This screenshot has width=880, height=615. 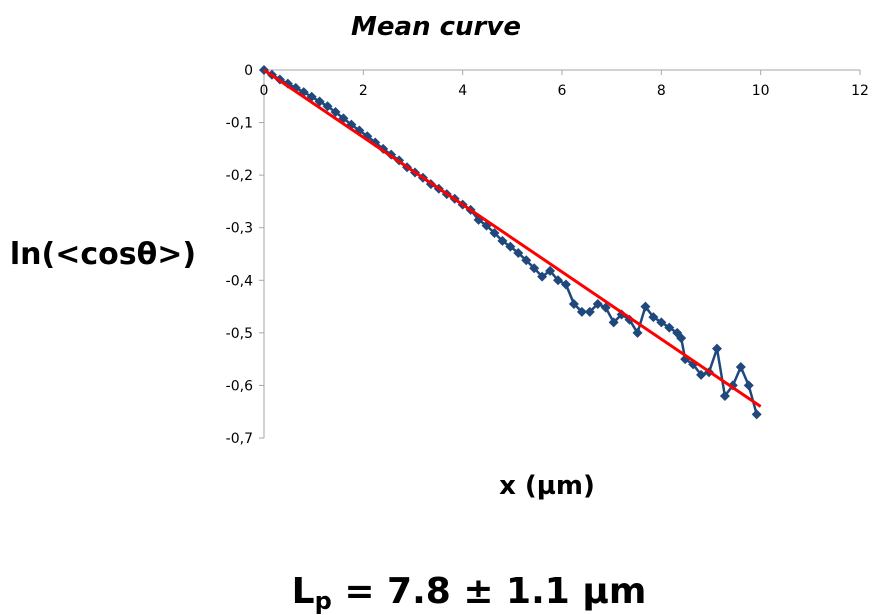 What do you see at coordinates (239, 281) in the screenshot?
I see `y-tick-label: -0,4` at bounding box center [239, 281].